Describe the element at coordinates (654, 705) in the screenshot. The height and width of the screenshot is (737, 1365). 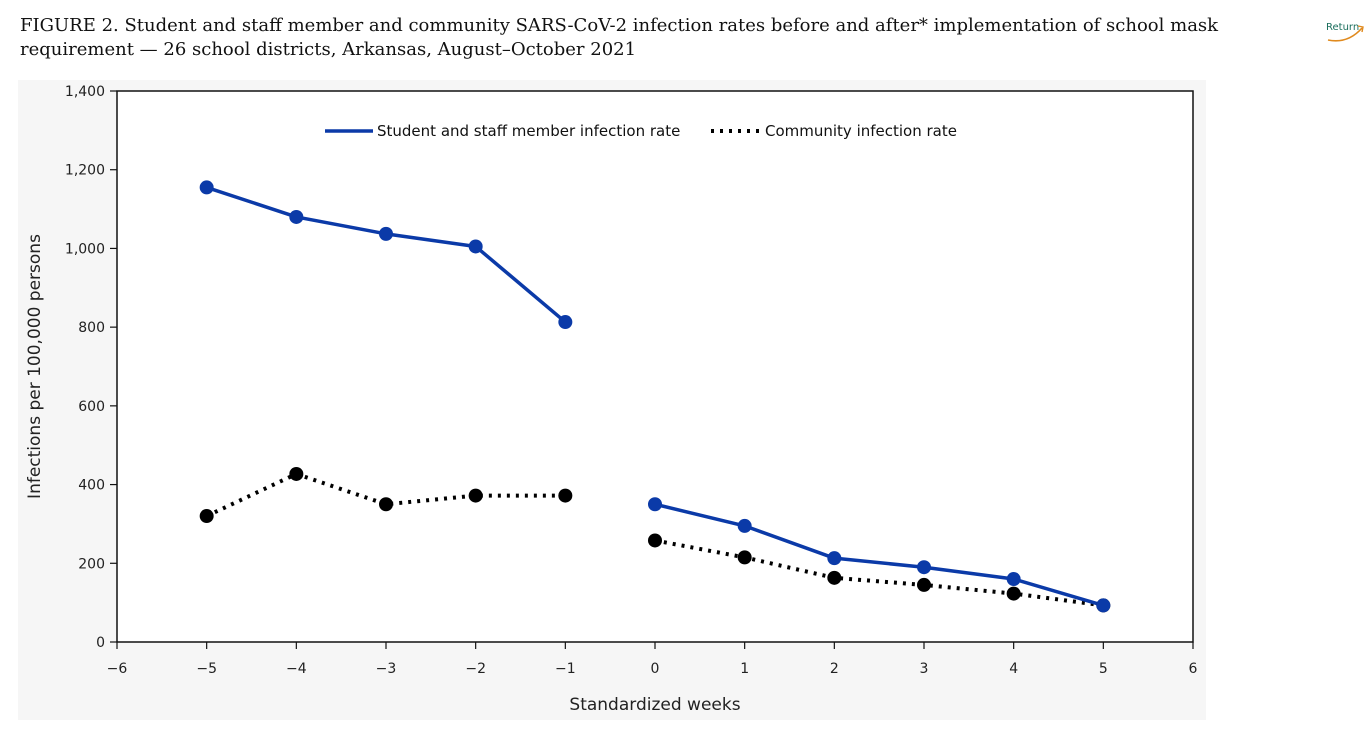
I see `x-axis-label: Standardized weeks` at that location.